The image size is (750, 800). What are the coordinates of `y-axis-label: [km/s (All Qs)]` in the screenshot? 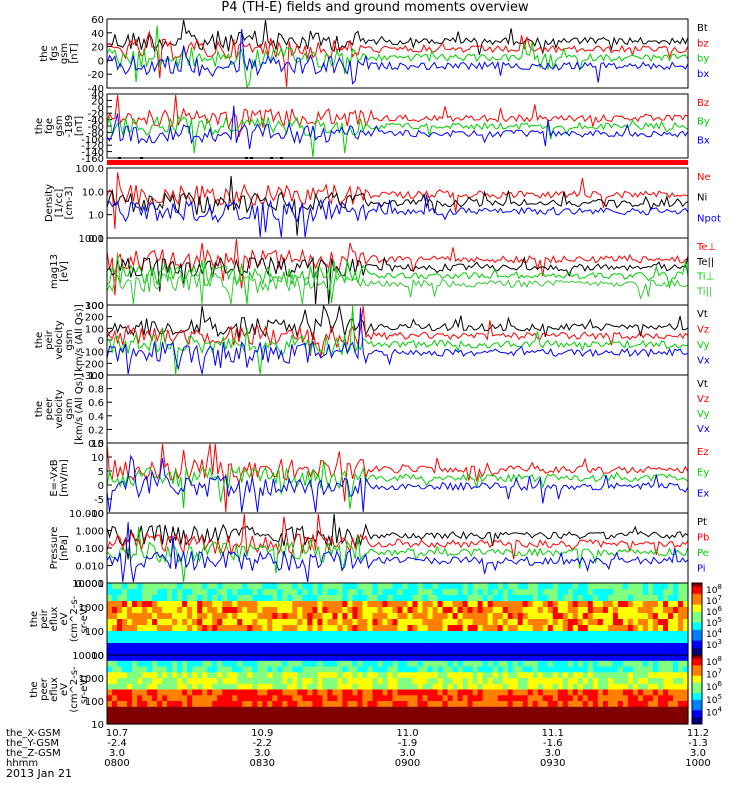 It's located at (79, 409).